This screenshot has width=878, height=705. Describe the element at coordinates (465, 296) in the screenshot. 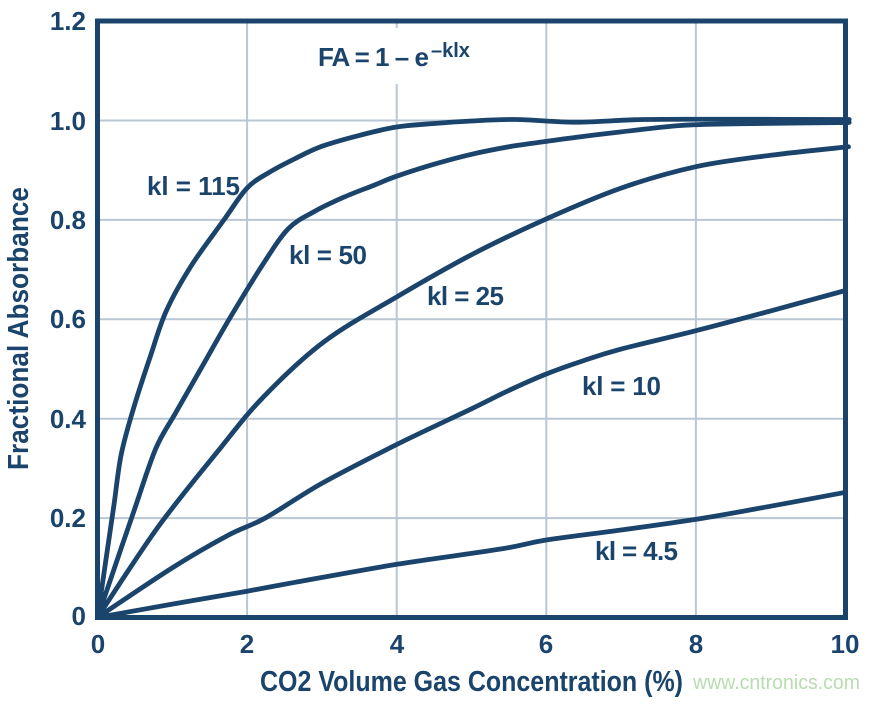

I see `svg-text: kl = 25` at that location.